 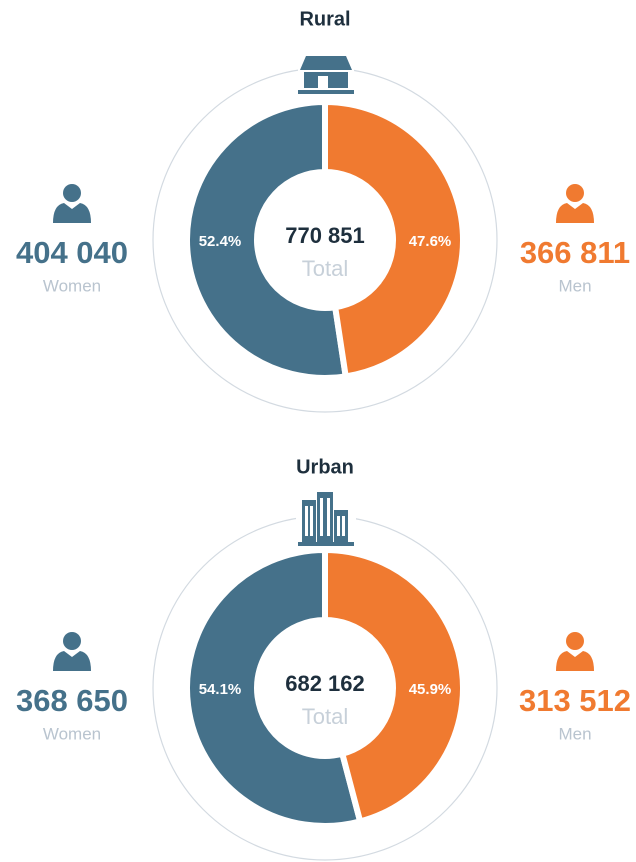 What do you see at coordinates (324, 19) in the screenshot?
I see `chart-title: Rural` at bounding box center [324, 19].